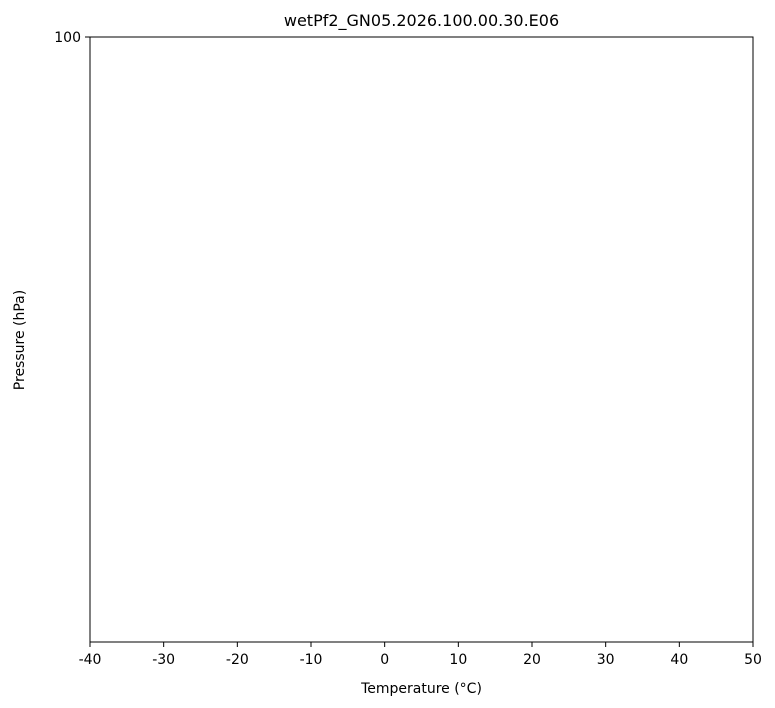  Describe the element at coordinates (67, 38) in the screenshot. I see `y-tick-label: 100` at that location.